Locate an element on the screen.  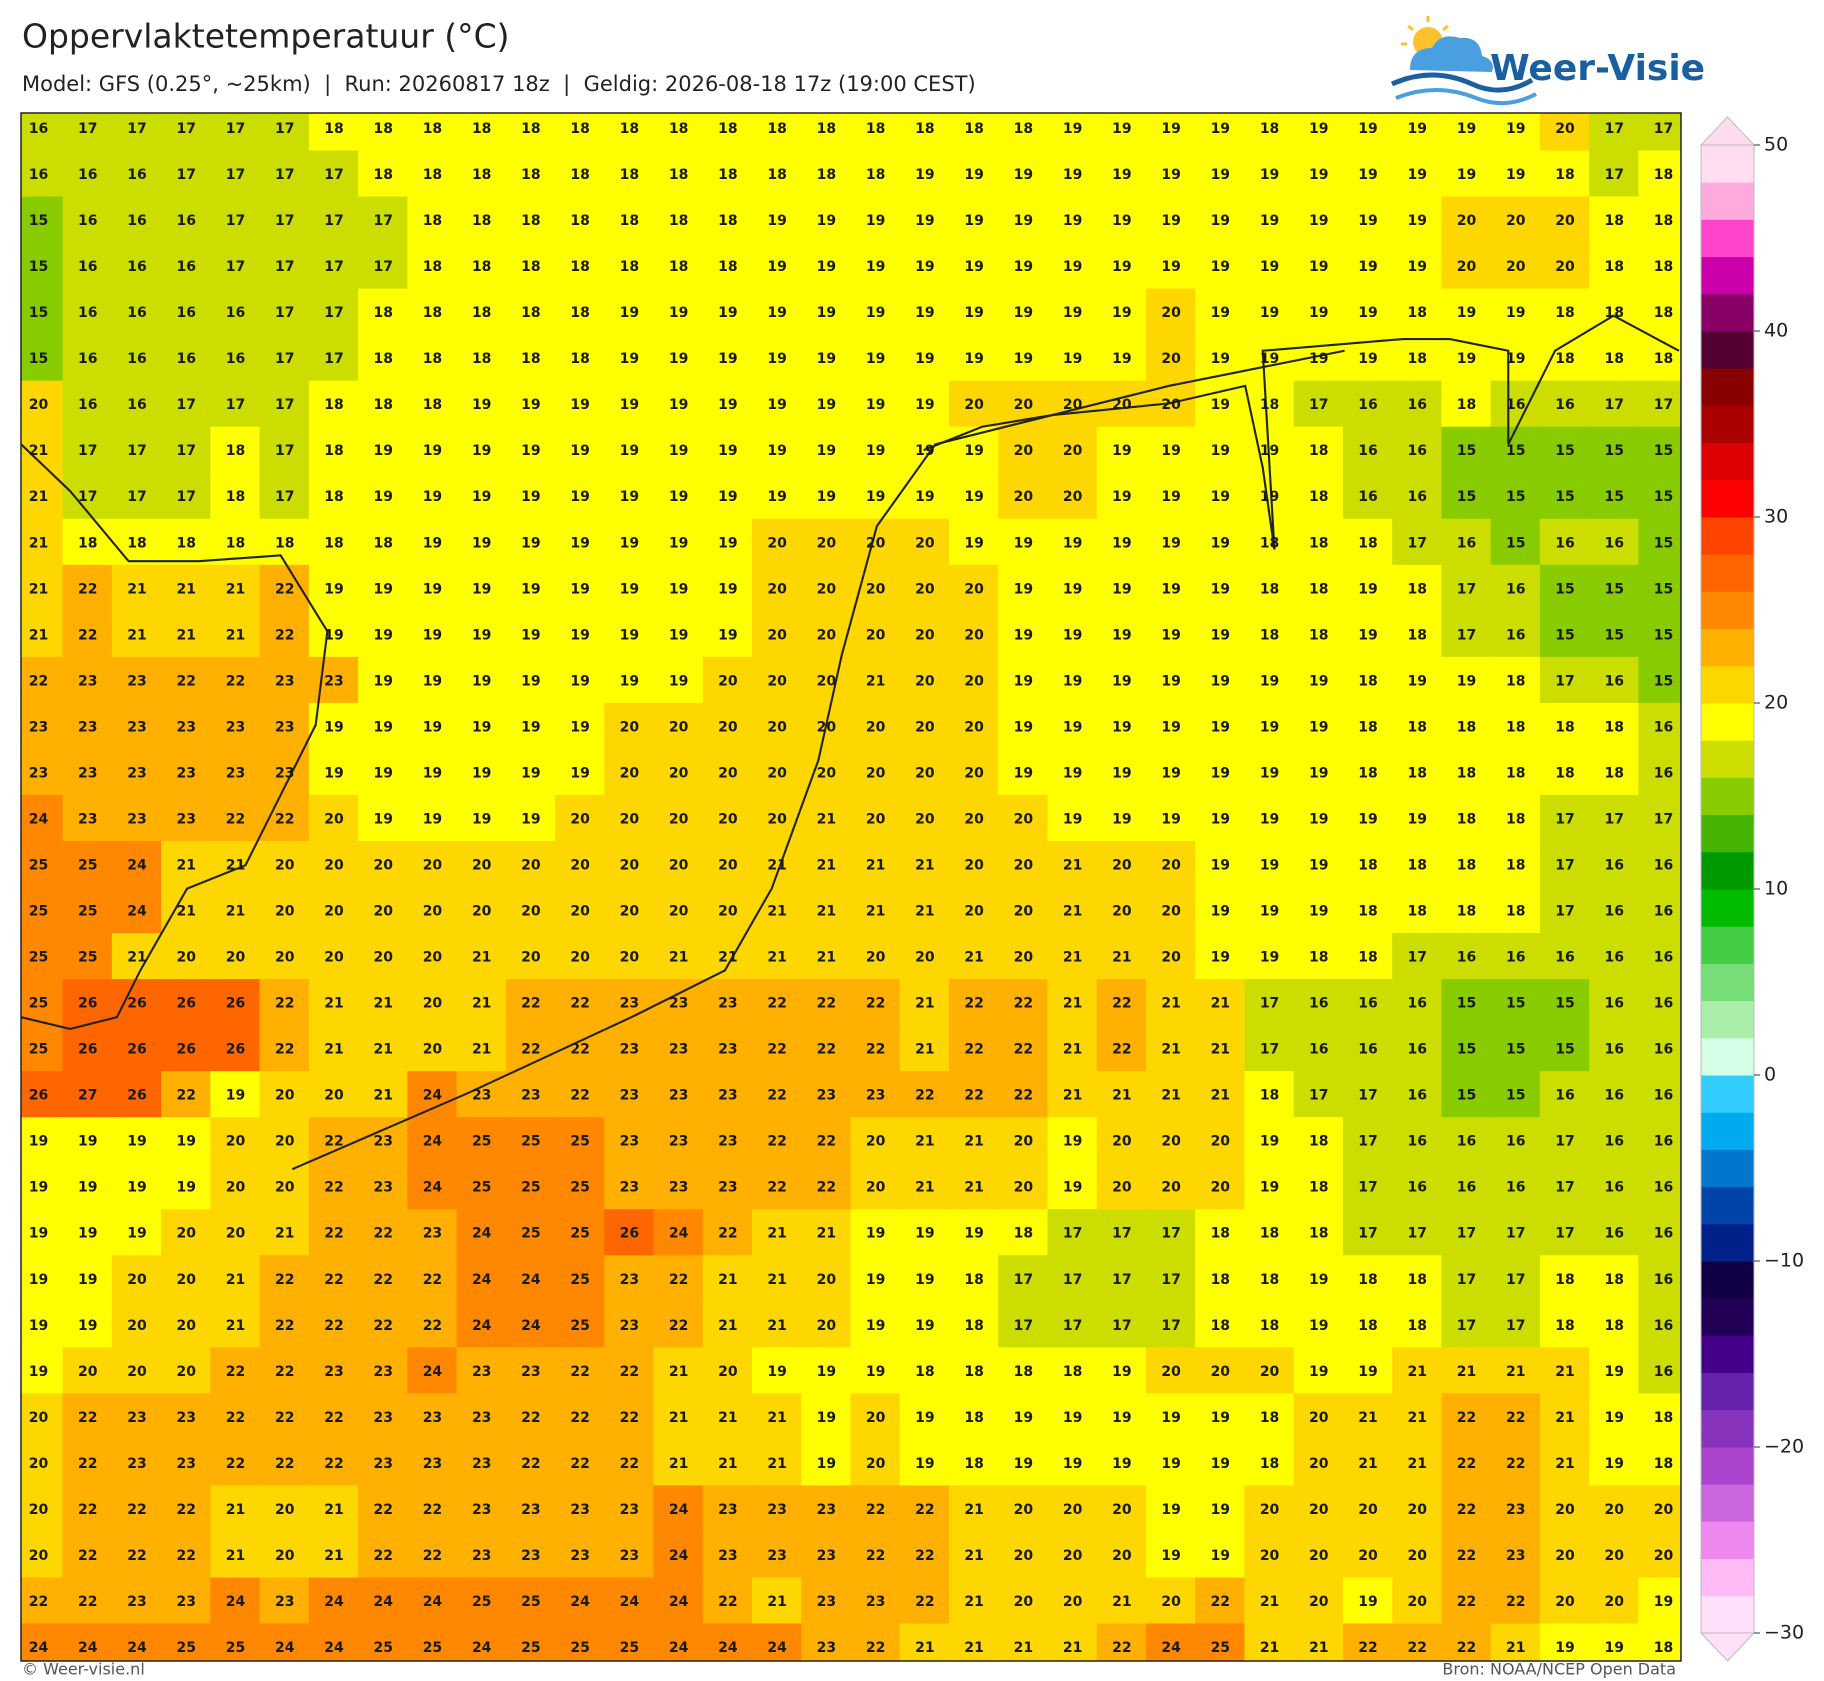
temperature-label: 22 is located at coordinates (1466, 1418).